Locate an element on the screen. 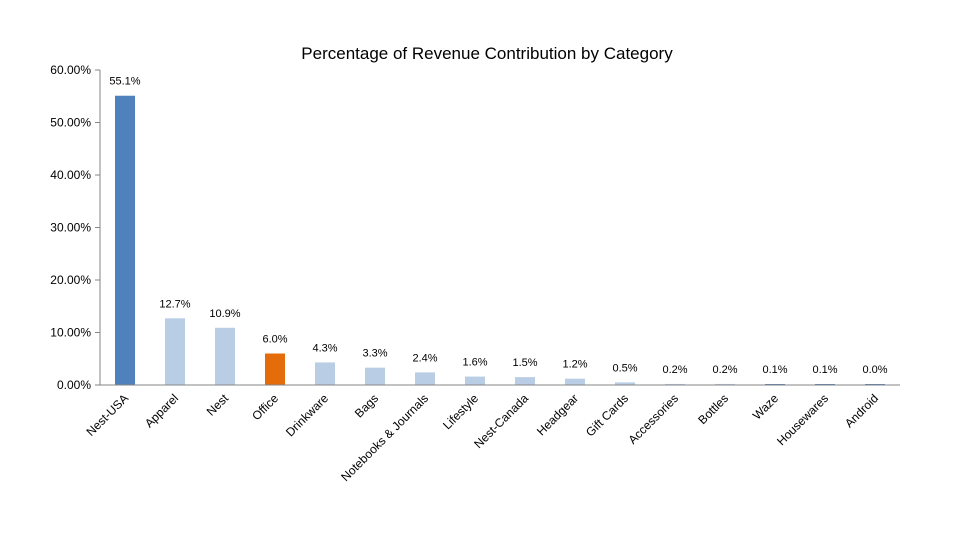 The height and width of the screenshot is (540, 960). y-tick-label: 30.00% is located at coordinates (70, 228).